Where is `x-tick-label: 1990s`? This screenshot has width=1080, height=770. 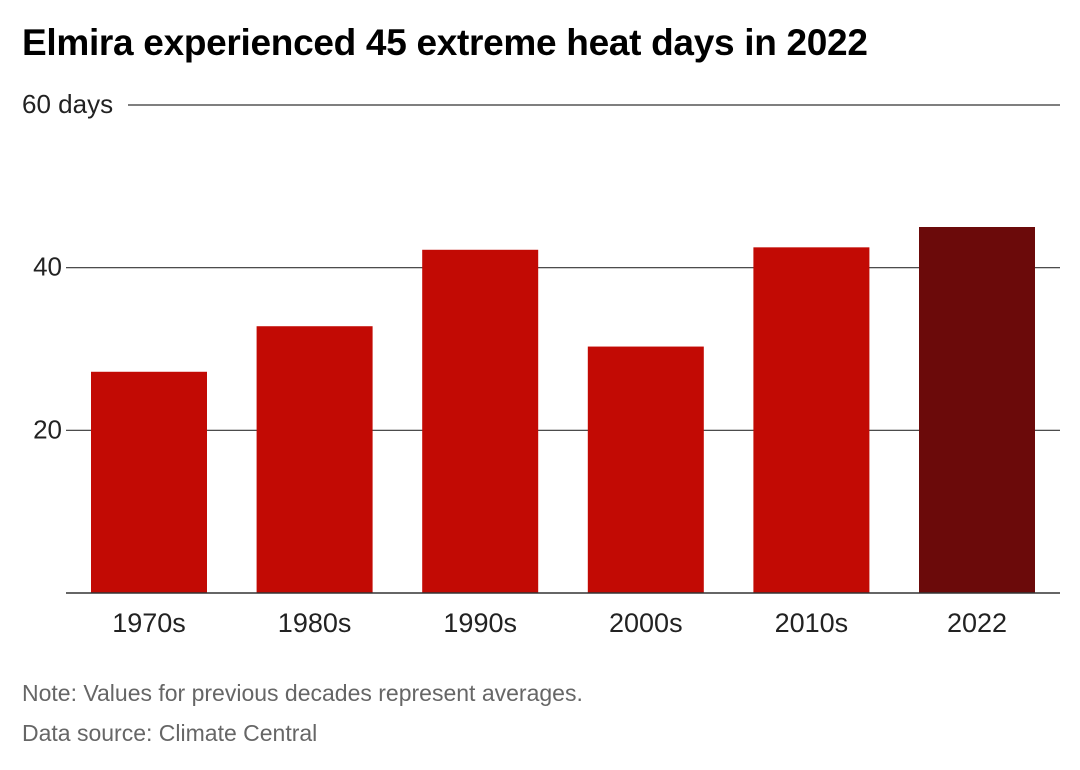
x-tick-label: 1990s is located at coordinates (480, 623).